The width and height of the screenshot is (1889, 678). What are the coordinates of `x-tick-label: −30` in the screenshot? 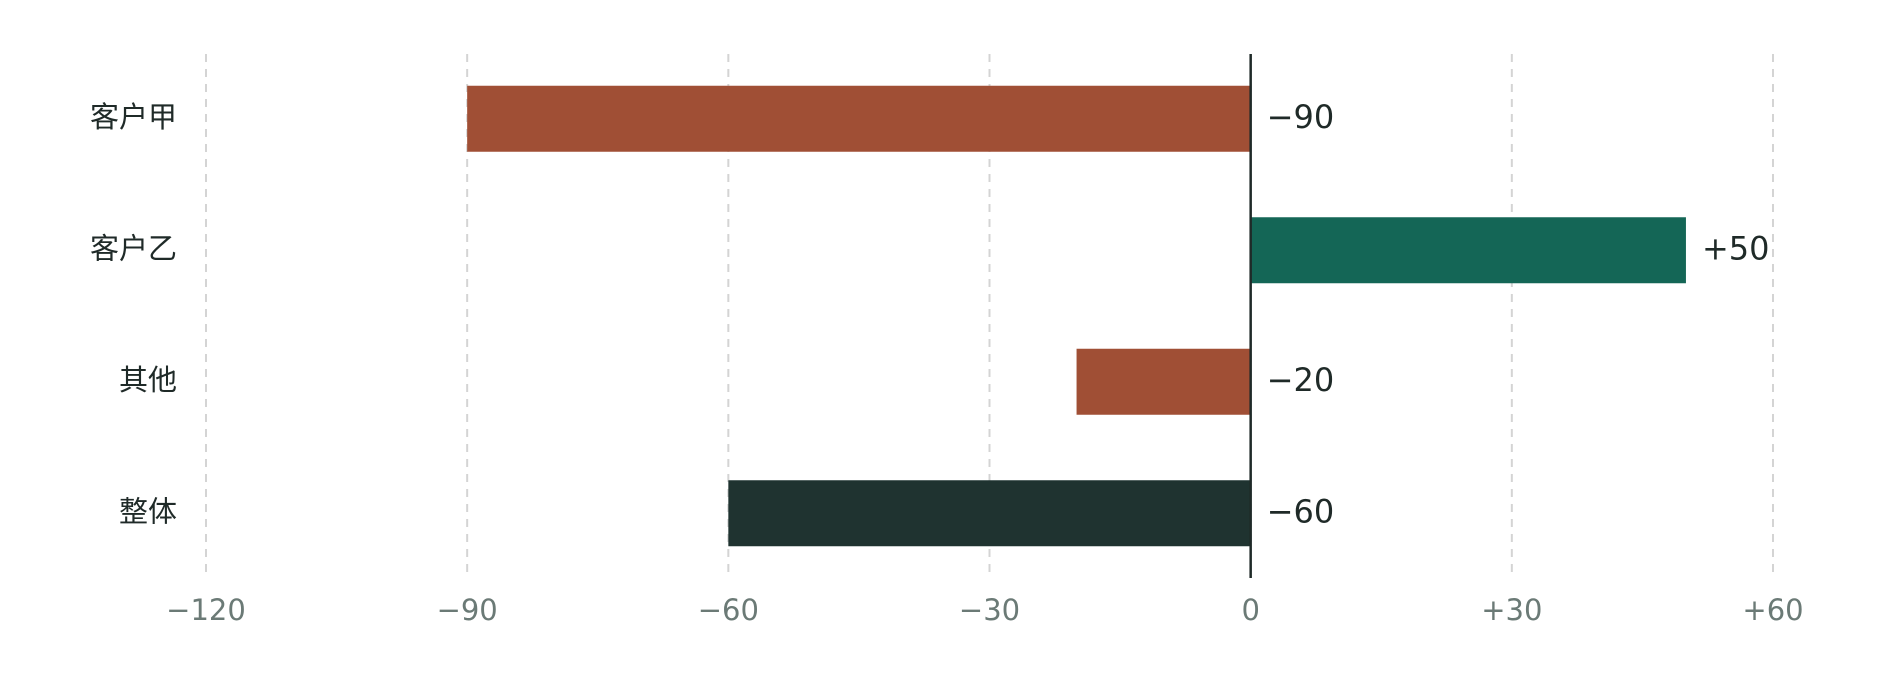 It's located at (989, 610).